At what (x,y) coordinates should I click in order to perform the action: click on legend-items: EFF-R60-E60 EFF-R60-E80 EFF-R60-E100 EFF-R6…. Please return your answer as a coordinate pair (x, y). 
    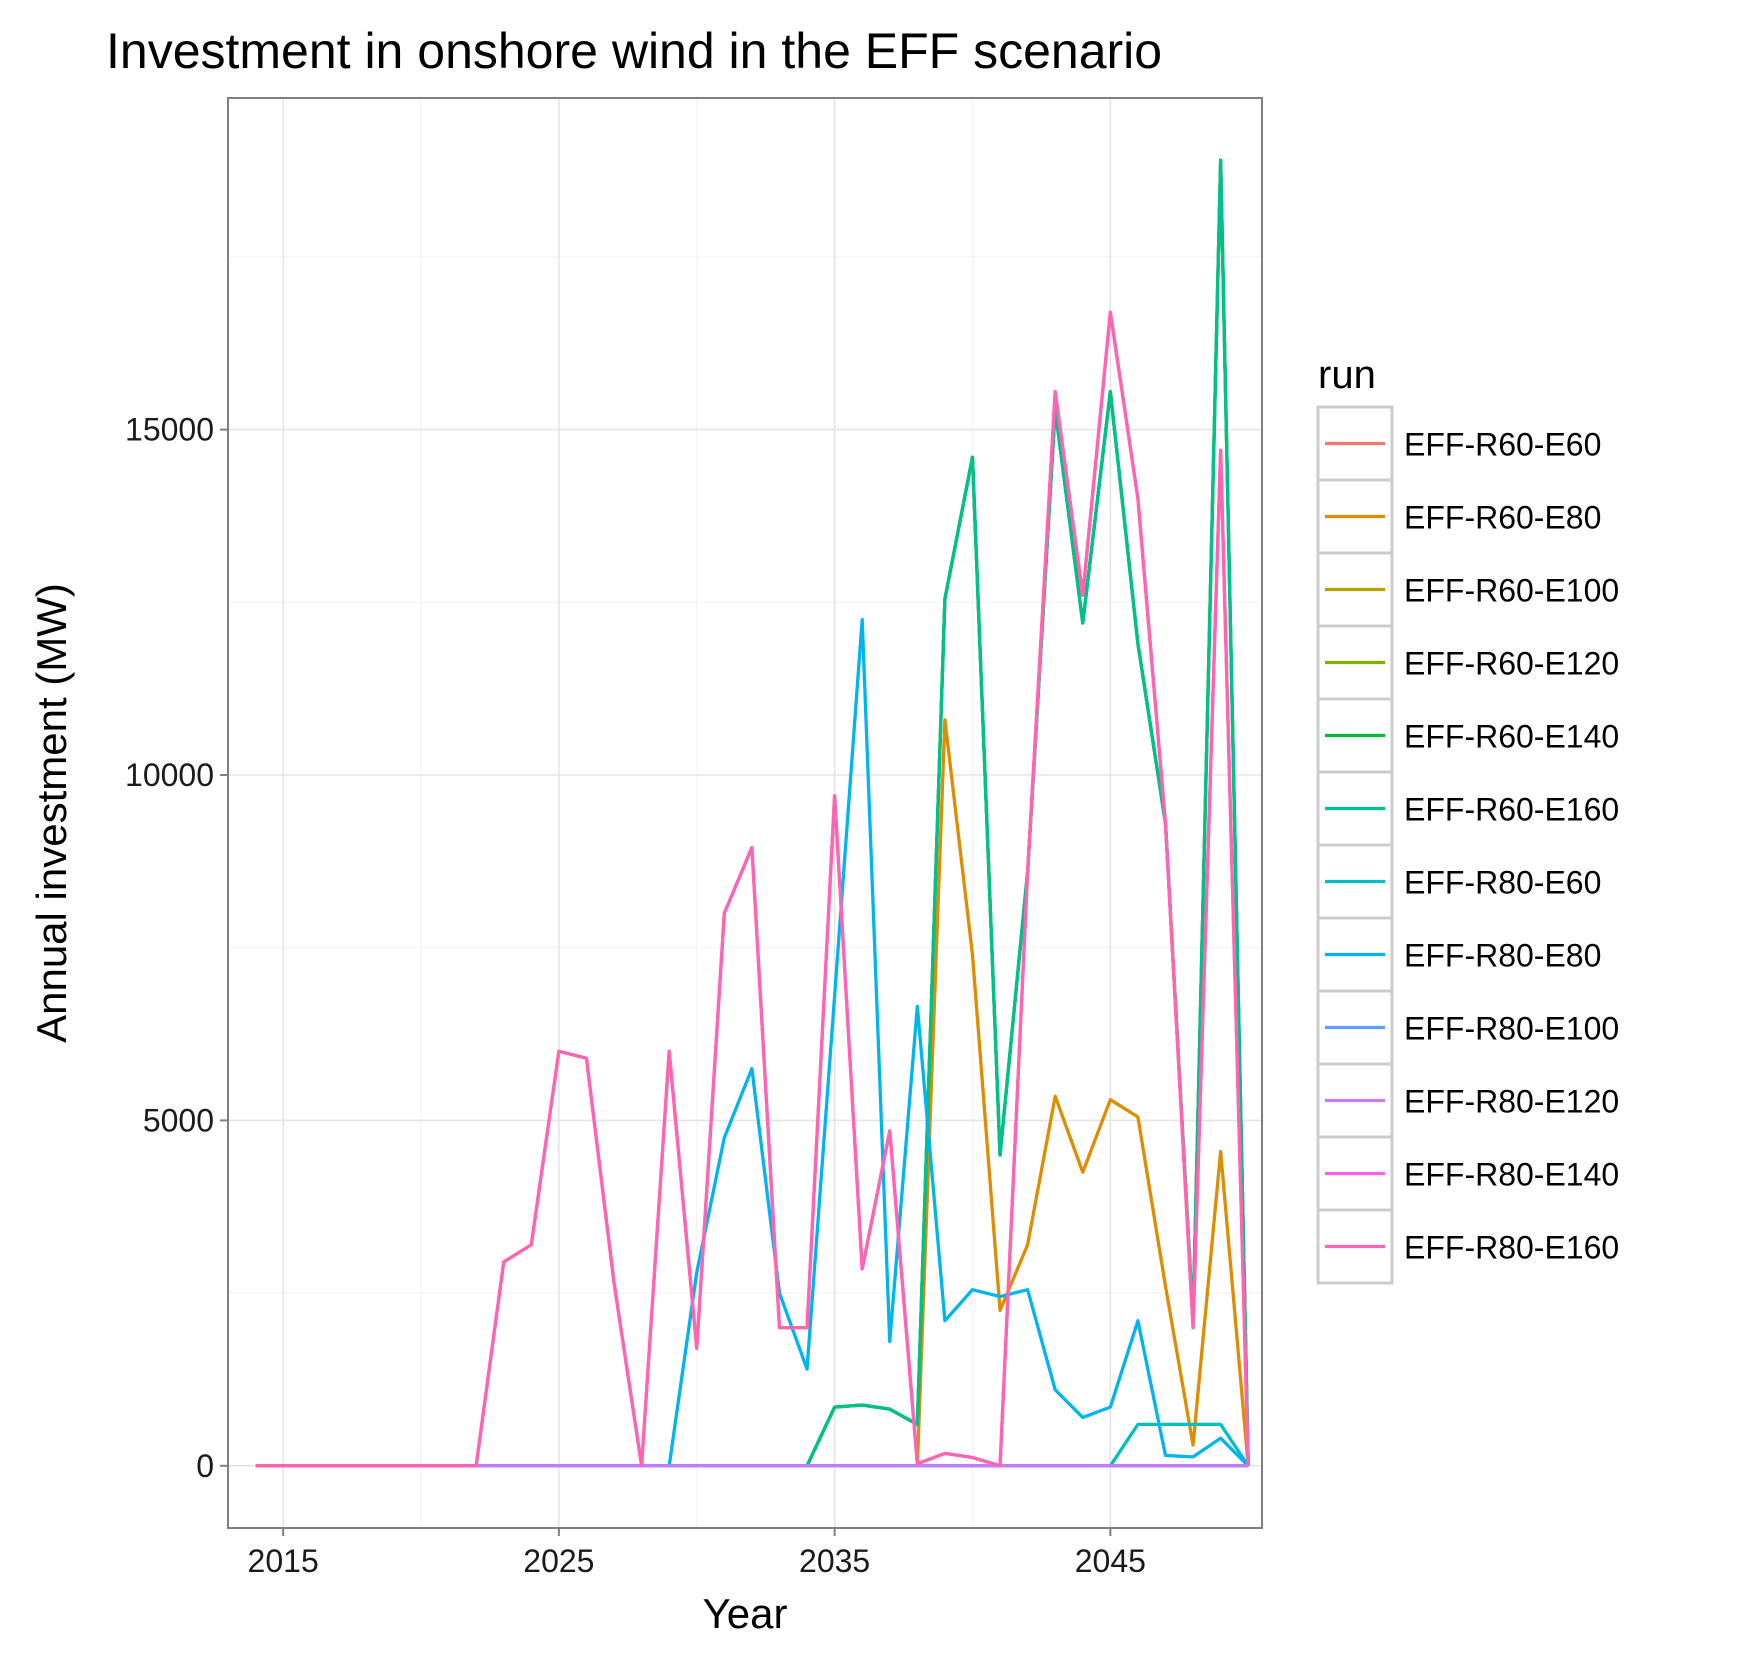
    Looking at the image, I should click on (1467, 845).